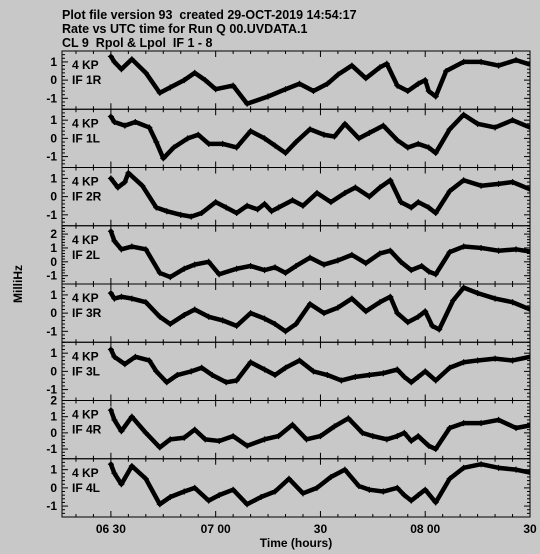 Image resolution: width=540 pixels, height=554 pixels. What do you see at coordinates (86, 488) in the screenshot?
I see `panel-if-label: IF 4L` at bounding box center [86, 488].